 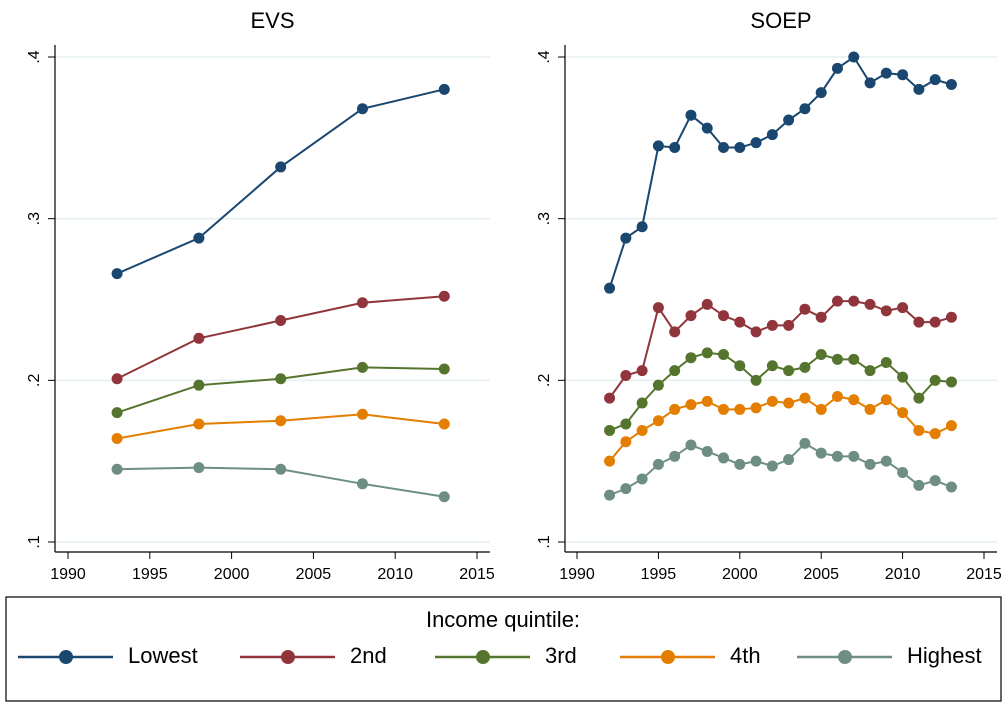 I want to click on x-tick-label: 2010, so click(x=395, y=574).